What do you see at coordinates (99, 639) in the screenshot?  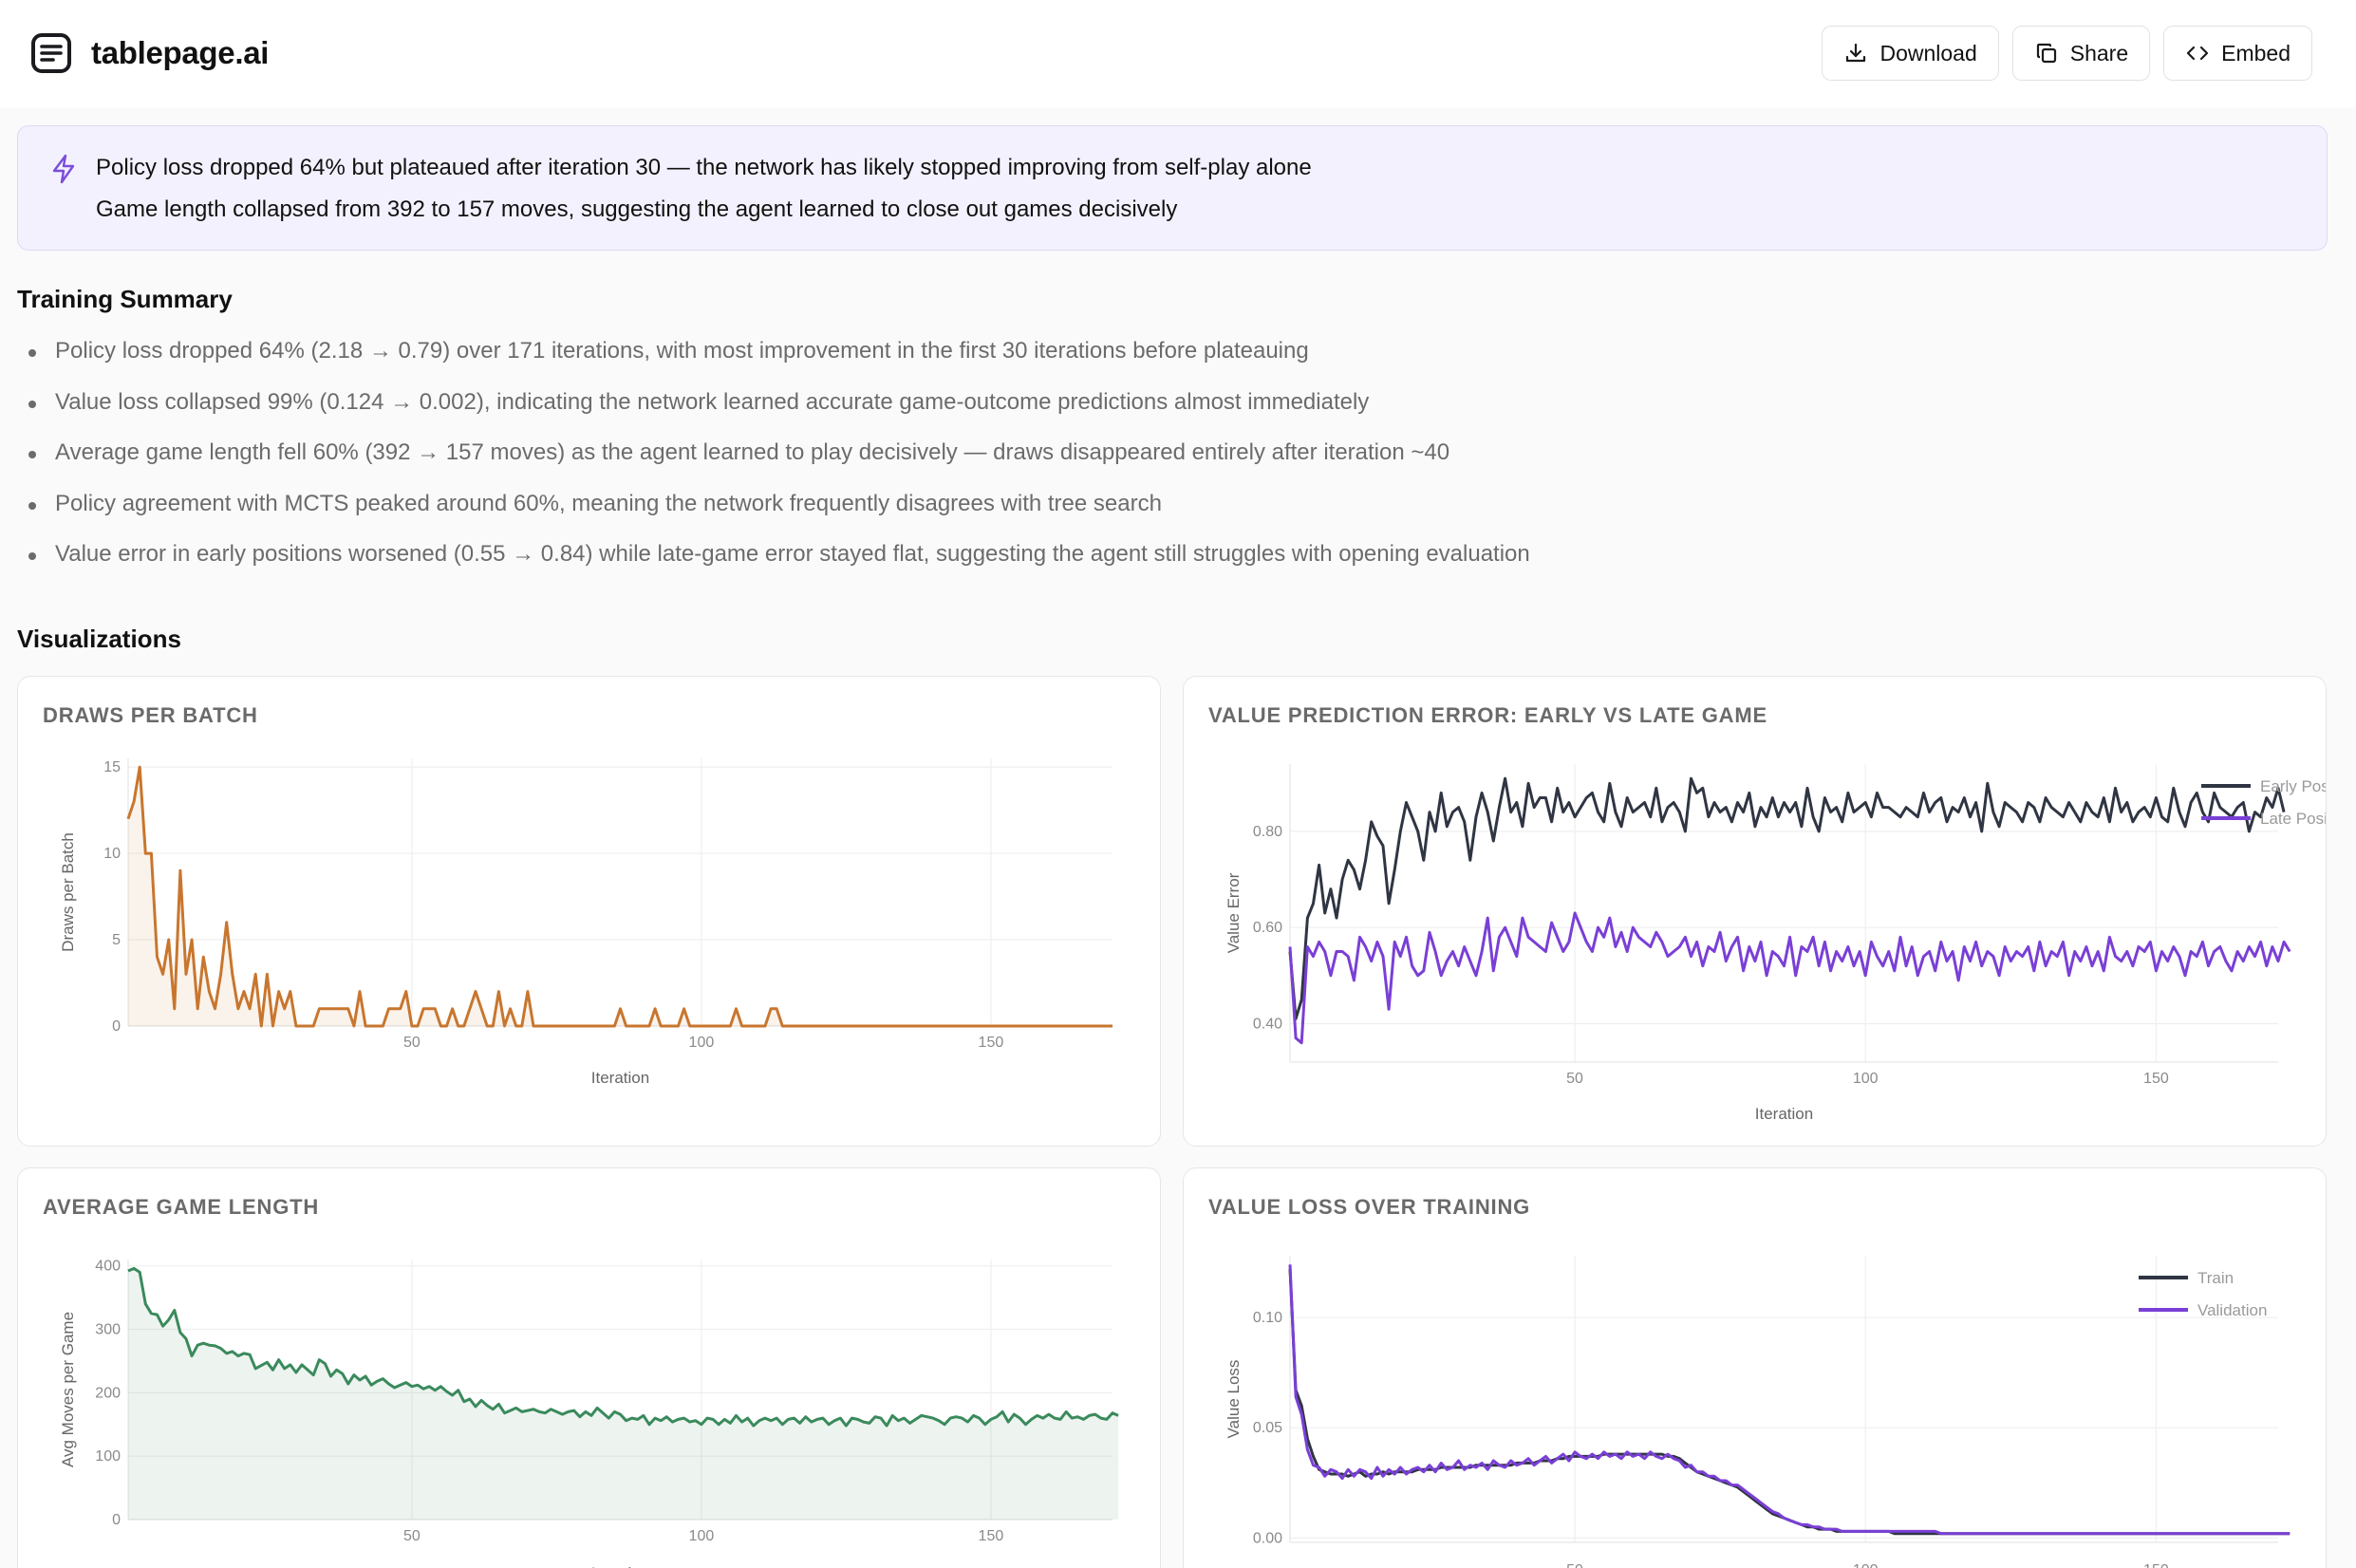 I see `visualizations-title: Visualizations` at bounding box center [99, 639].